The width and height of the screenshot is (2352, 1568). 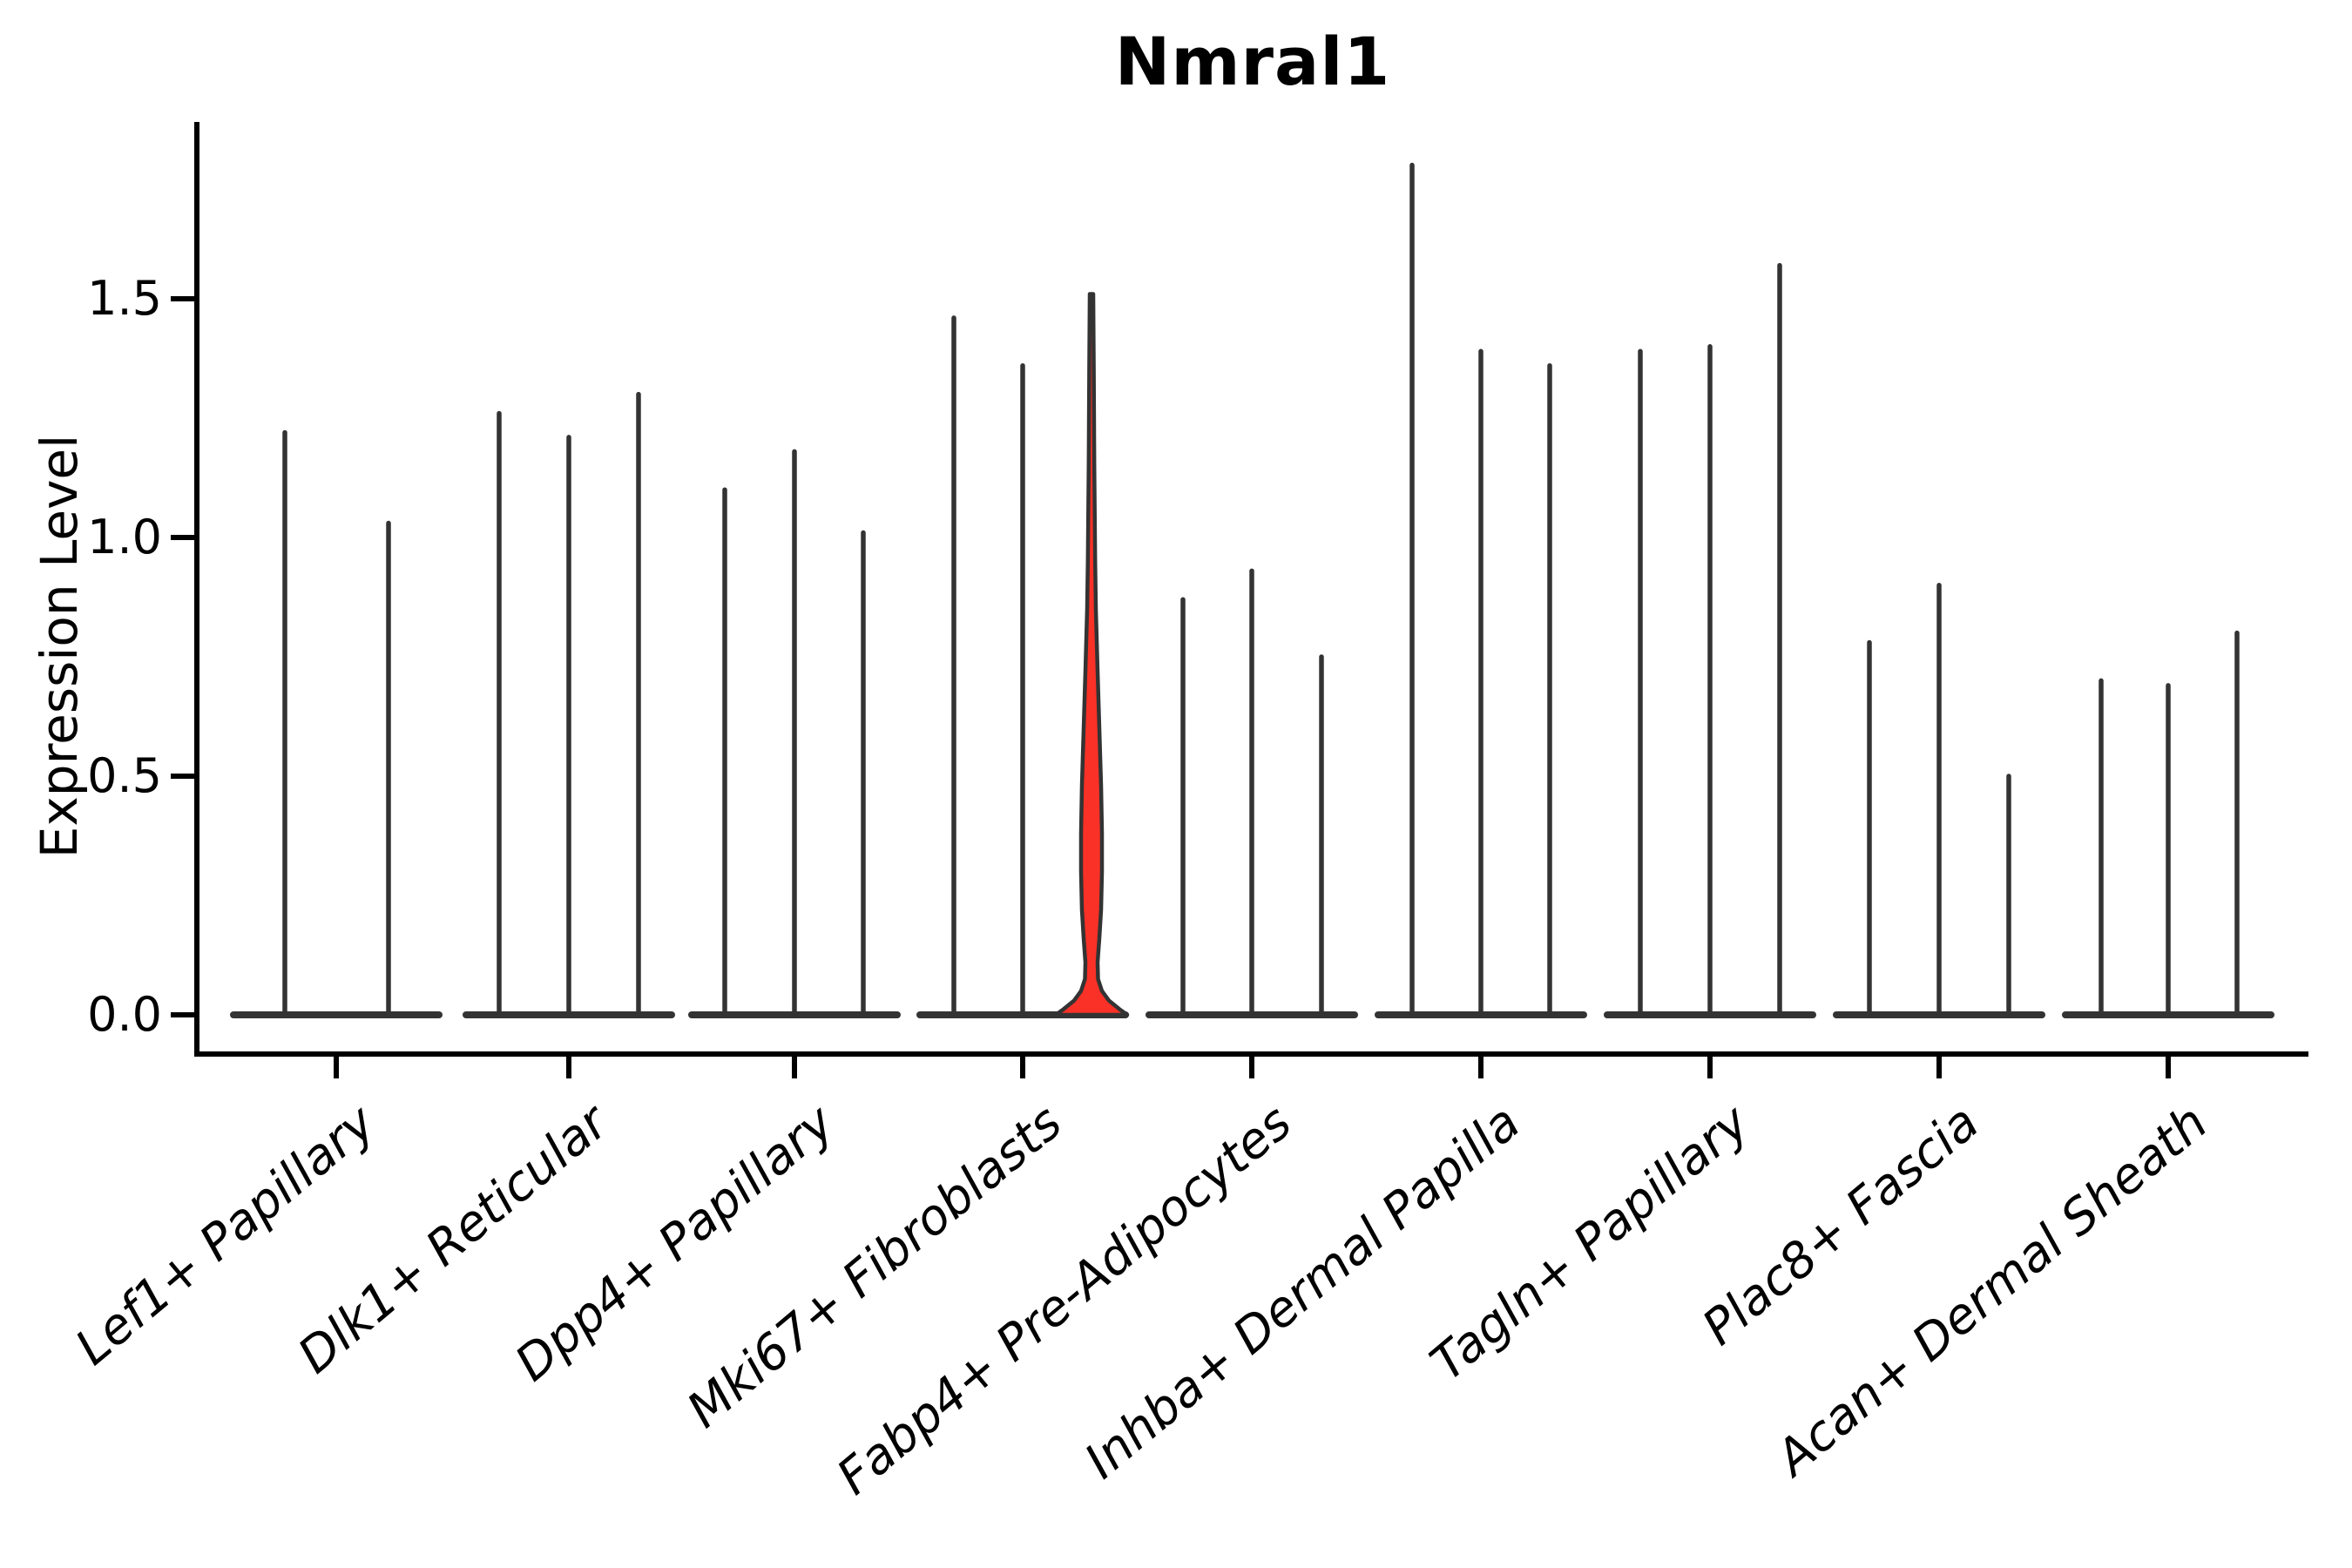 I want to click on y-tick-label: 1.5, so click(x=125, y=298).